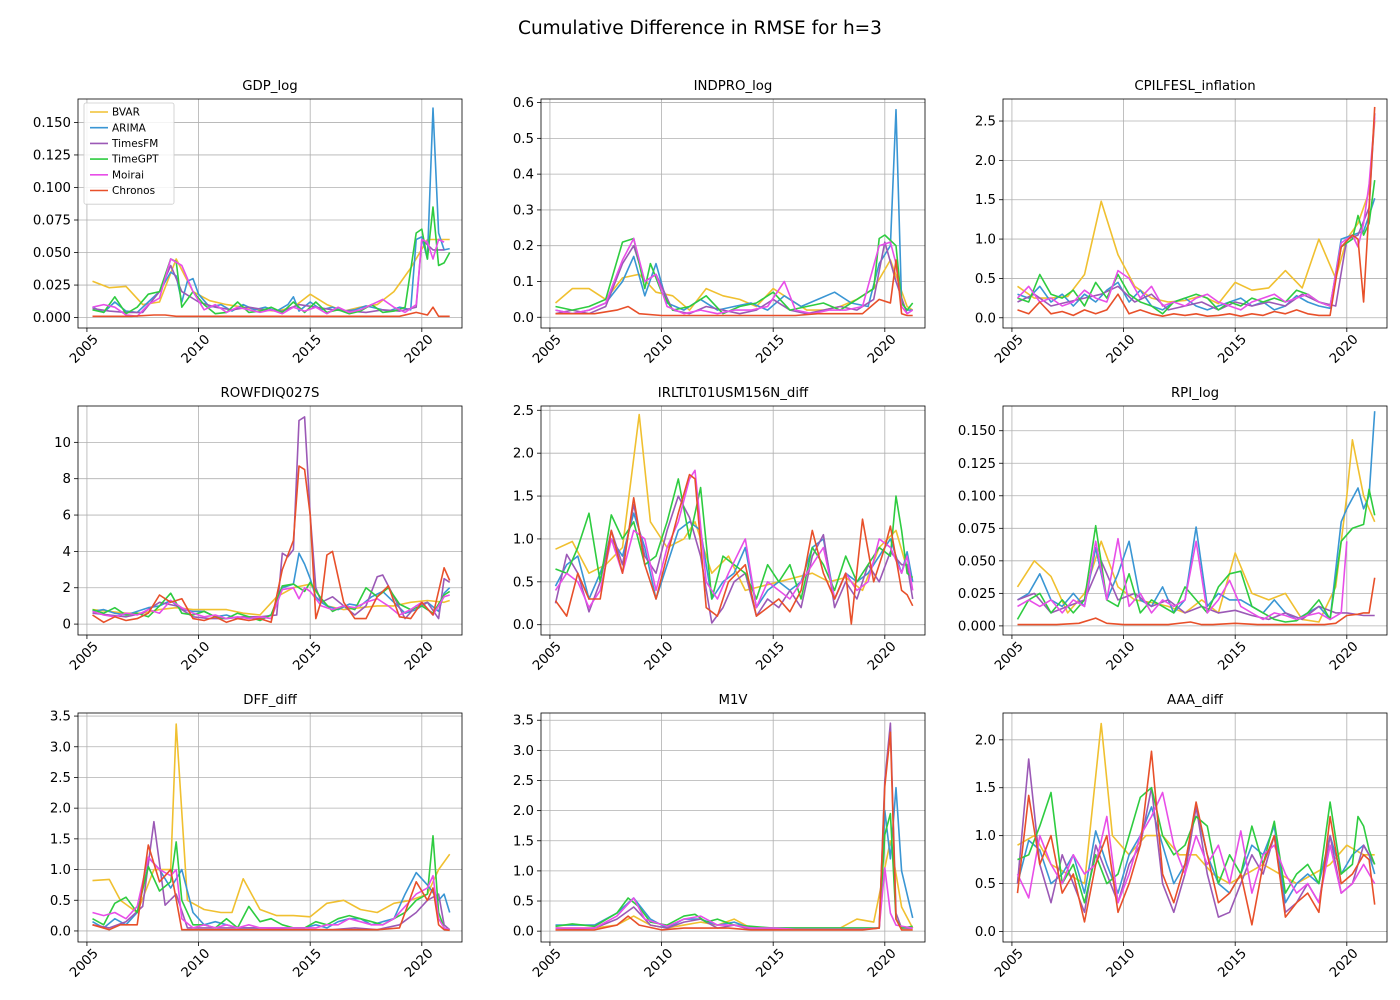 The image size is (1400, 1000). I want to click on y-tick: 0.050, so click(55, 253).